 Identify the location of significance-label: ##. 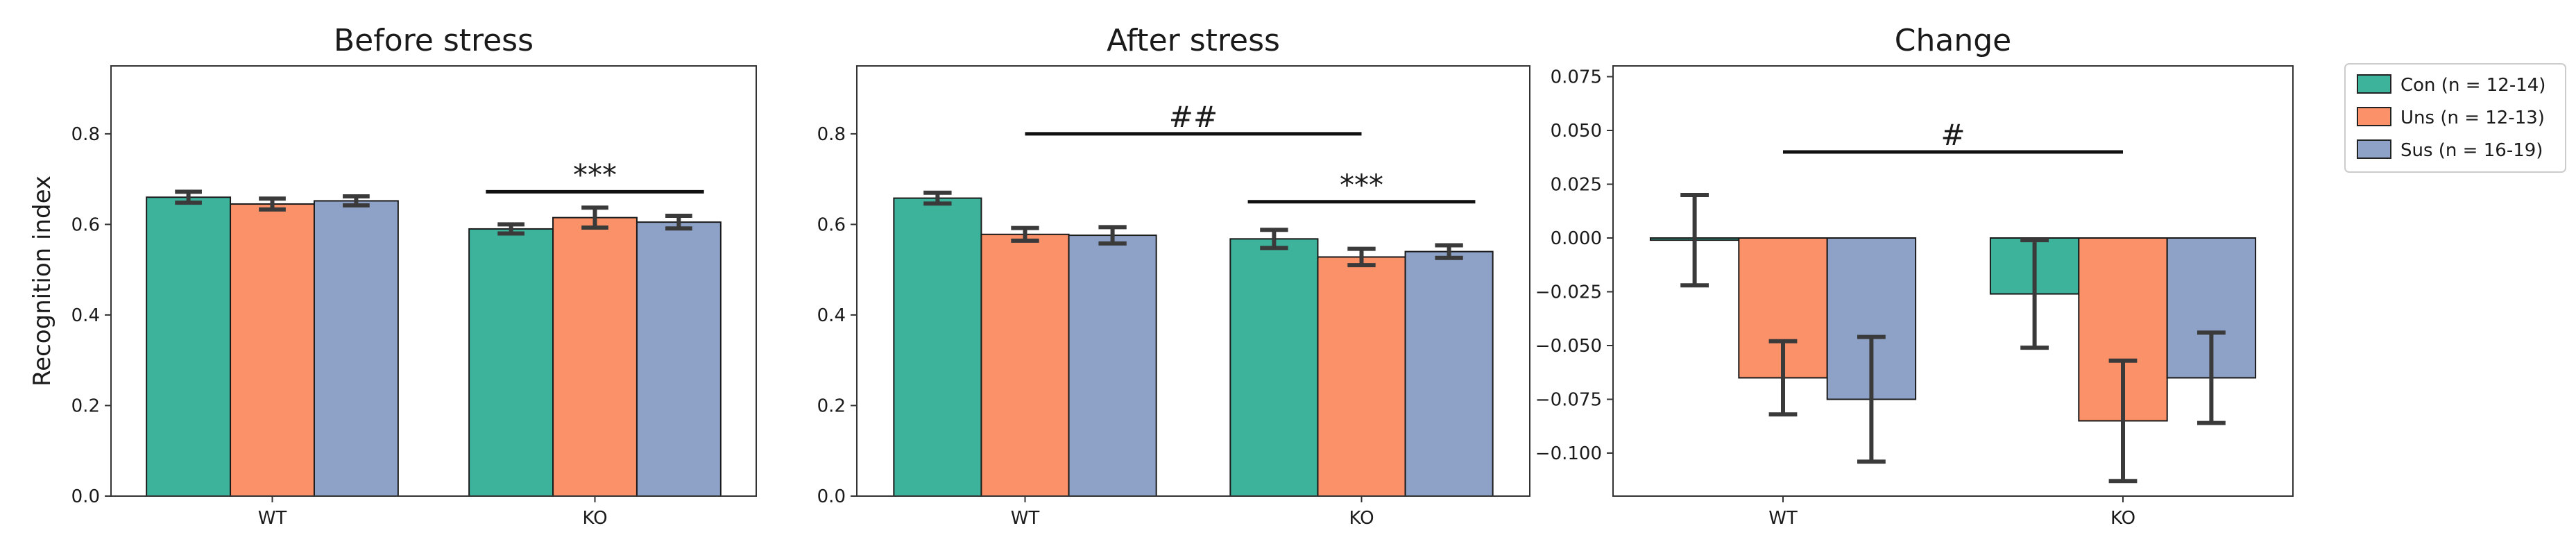
(1193, 117).